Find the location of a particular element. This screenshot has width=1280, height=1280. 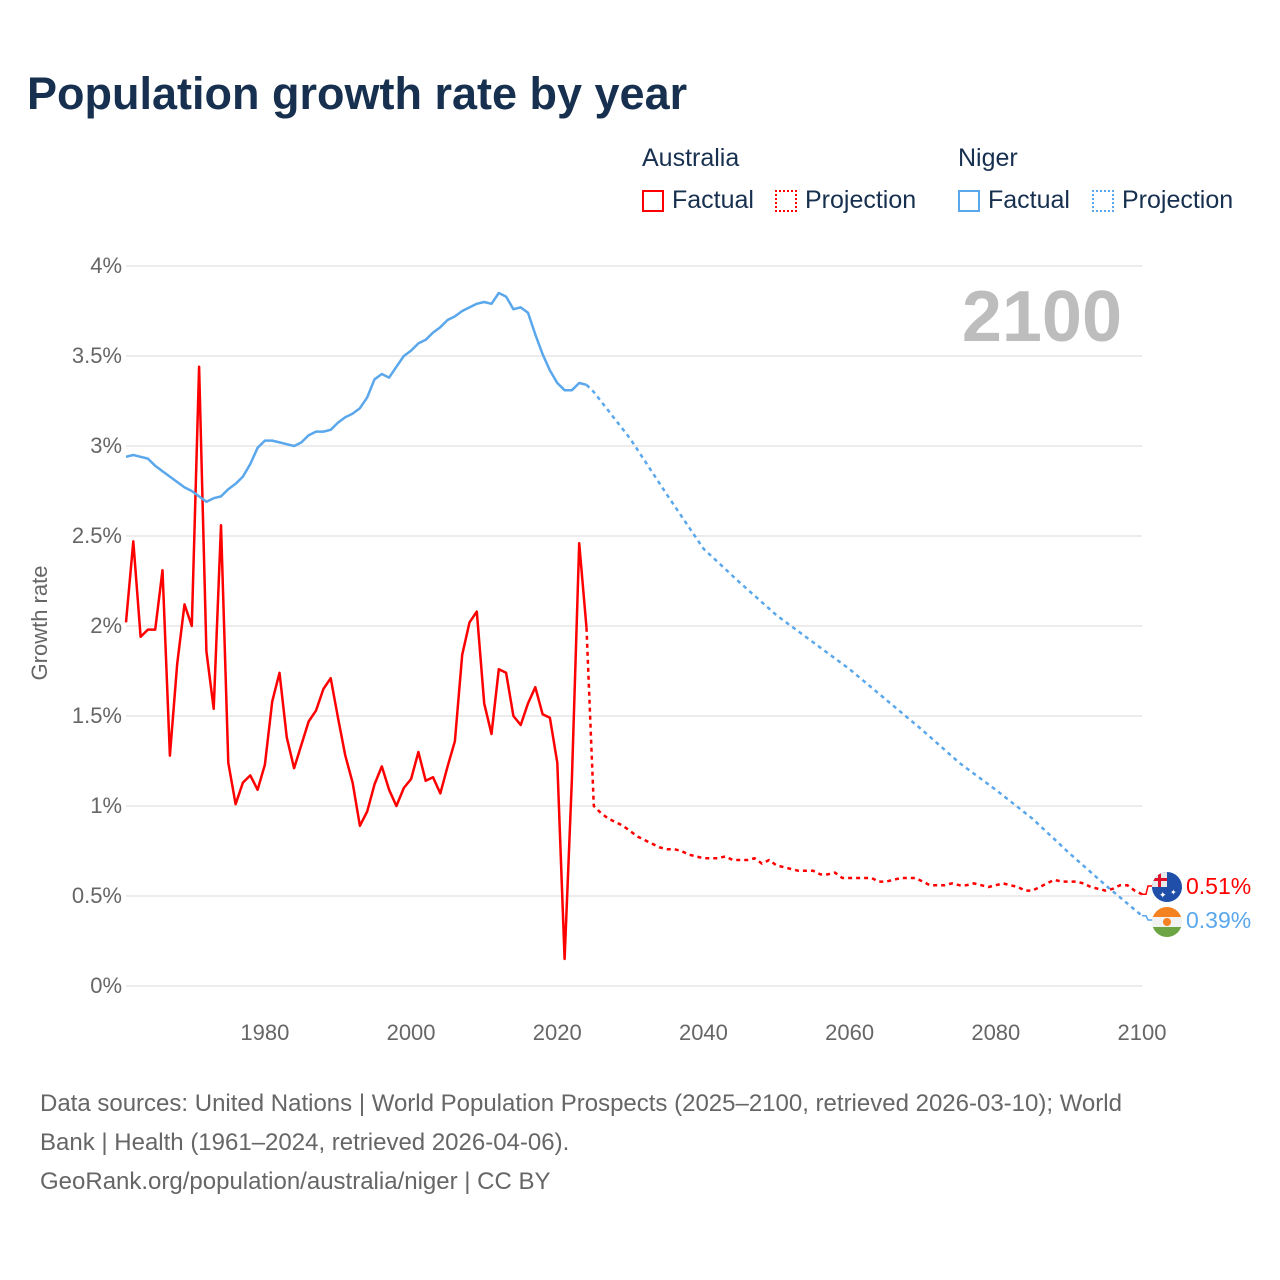

y-tick-label: 2.5% is located at coordinates (96, 535).